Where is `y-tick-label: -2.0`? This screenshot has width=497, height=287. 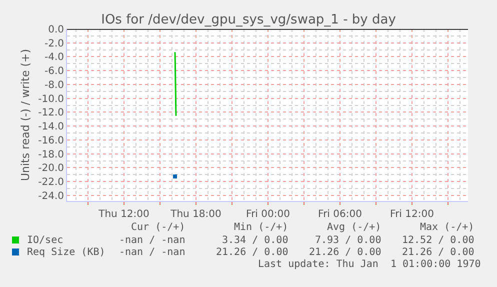 y-tick-label: -2.0 is located at coordinates (54, 44).